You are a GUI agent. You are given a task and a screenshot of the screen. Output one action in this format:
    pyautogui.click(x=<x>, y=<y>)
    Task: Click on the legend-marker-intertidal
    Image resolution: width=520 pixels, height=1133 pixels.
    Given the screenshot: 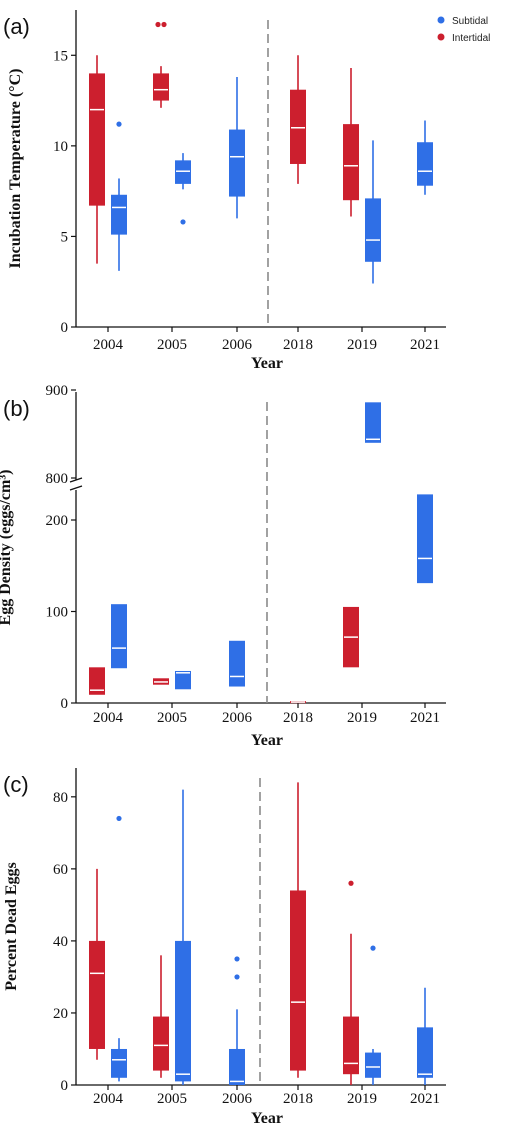 What is the action you would take?
    pyautogui.click(x=441, y=37)
    